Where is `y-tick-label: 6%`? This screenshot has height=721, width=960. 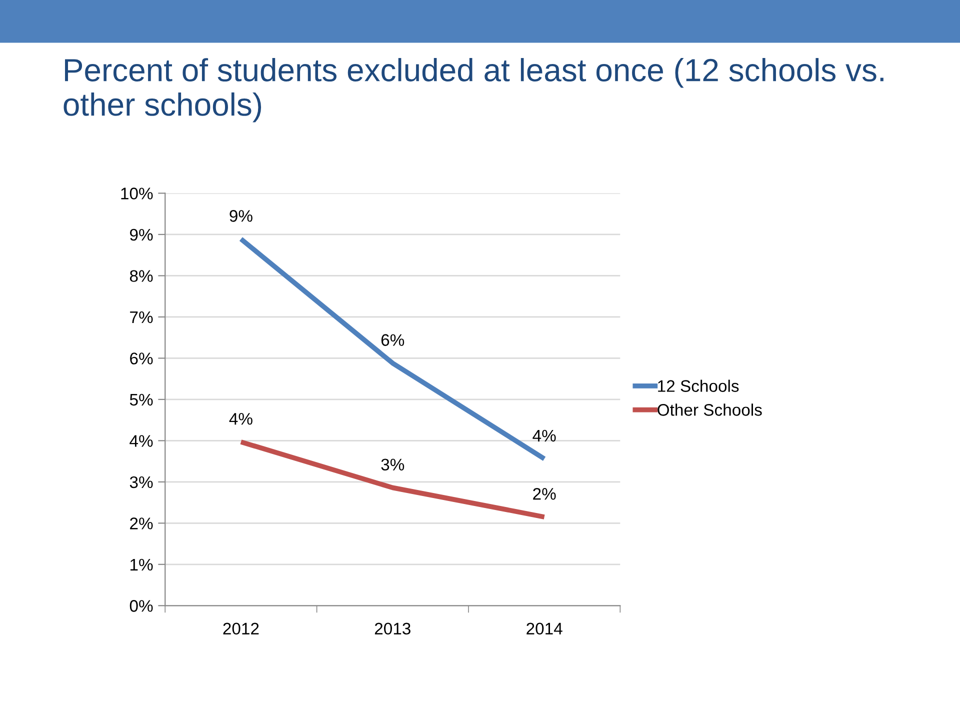
y-tick-label: 6% is located at coordinates (141, 358).